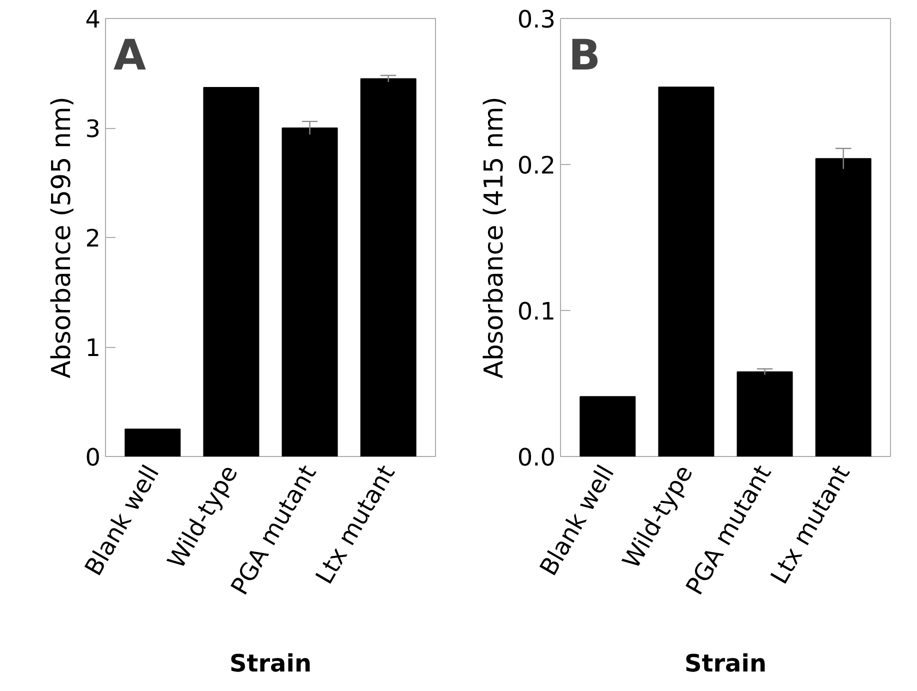  I want to click on y-tick-label: 0.2, so click(536, 166).